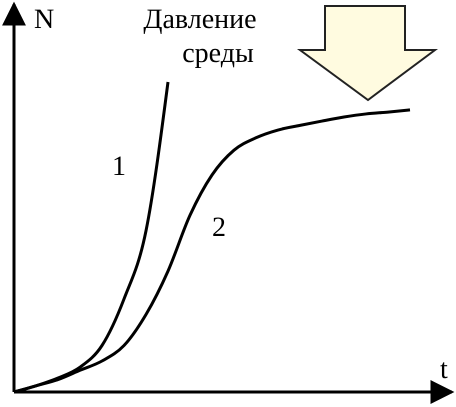 The width and height of the screenshot is (456, 407). Describe the element at coordinates (444, 369) in the screenshot. I see `x-axis-title: t` at that location.